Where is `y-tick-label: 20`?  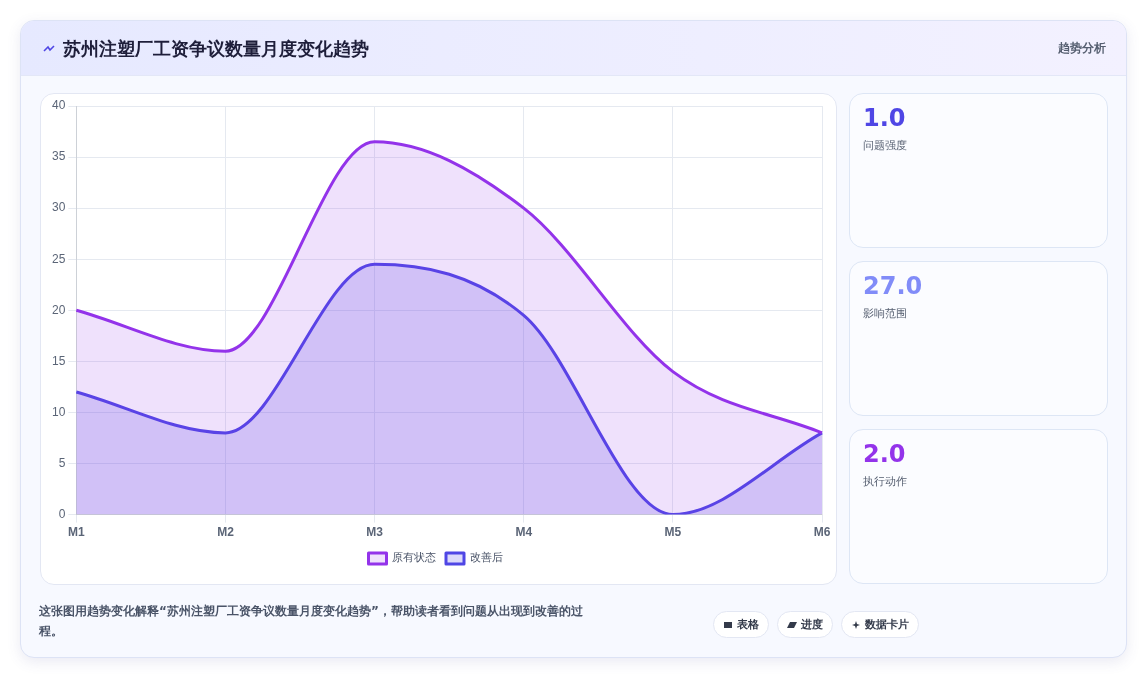 y-tick-label: 20 is located at coordinates (58, 309).